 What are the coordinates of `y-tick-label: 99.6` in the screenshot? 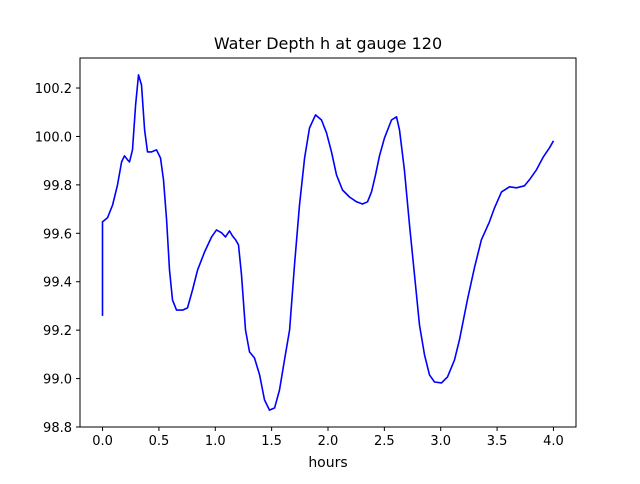 It's located at (57, 234).